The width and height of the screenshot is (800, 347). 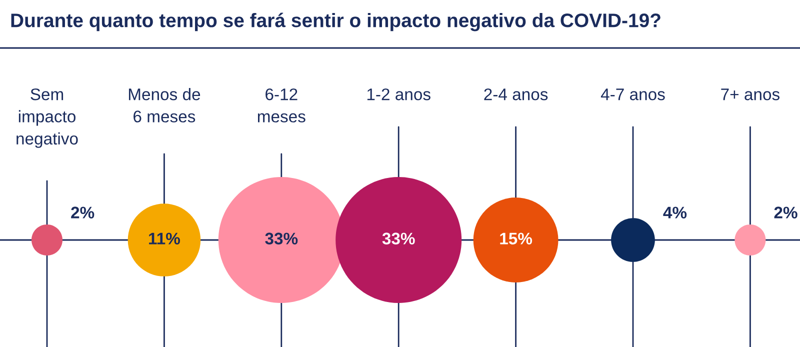 What do you see at coordinates (282, 105) in the screenshot?
I see `category-label: 6-12 meses` at bounding box center [282, 105].